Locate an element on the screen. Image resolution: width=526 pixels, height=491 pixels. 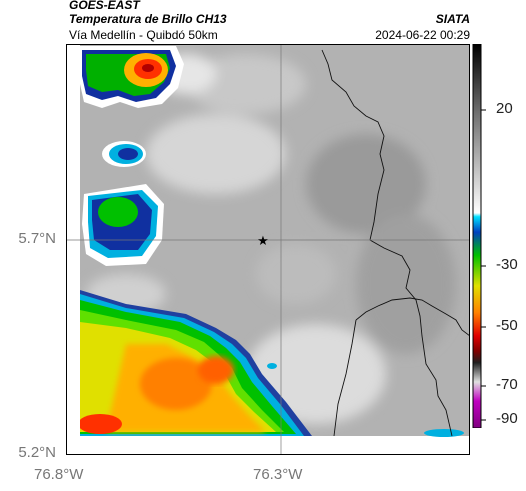
colorbar-label-minus90: -90 is located at coordinates (507, 418).